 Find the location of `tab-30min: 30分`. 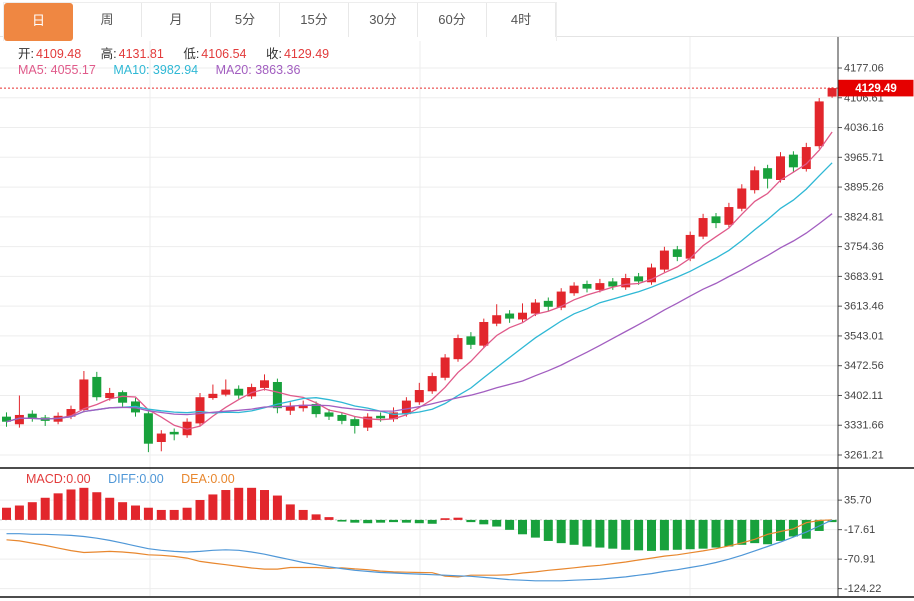

tab-30min: 30分 is located at coordinates (383, 20).